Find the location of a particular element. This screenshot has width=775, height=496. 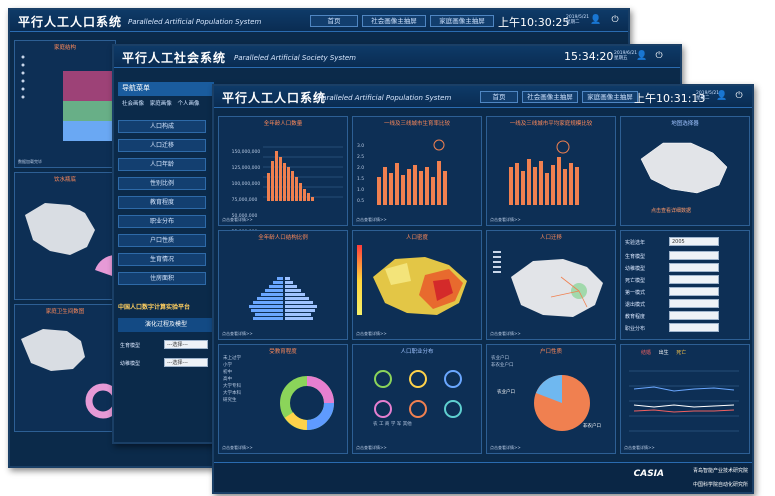

tab-person: 个人画像 is located at coordinates (188, 104).